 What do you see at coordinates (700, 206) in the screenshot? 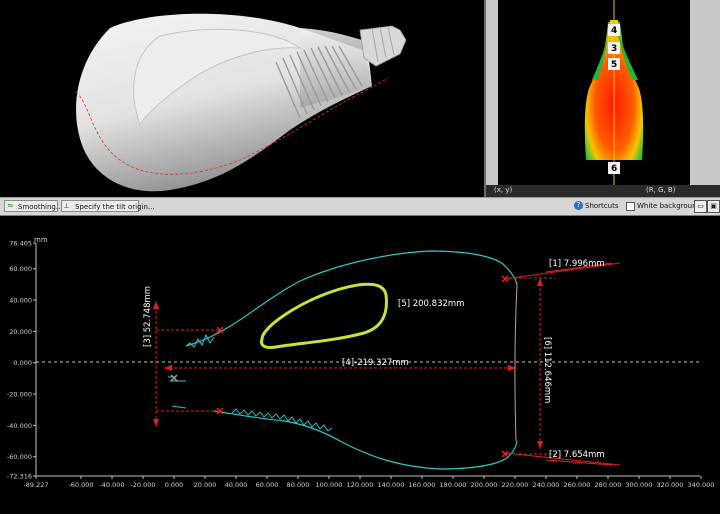
I see `minimize-panel-button: ▭` at bounding box center [700, 206].